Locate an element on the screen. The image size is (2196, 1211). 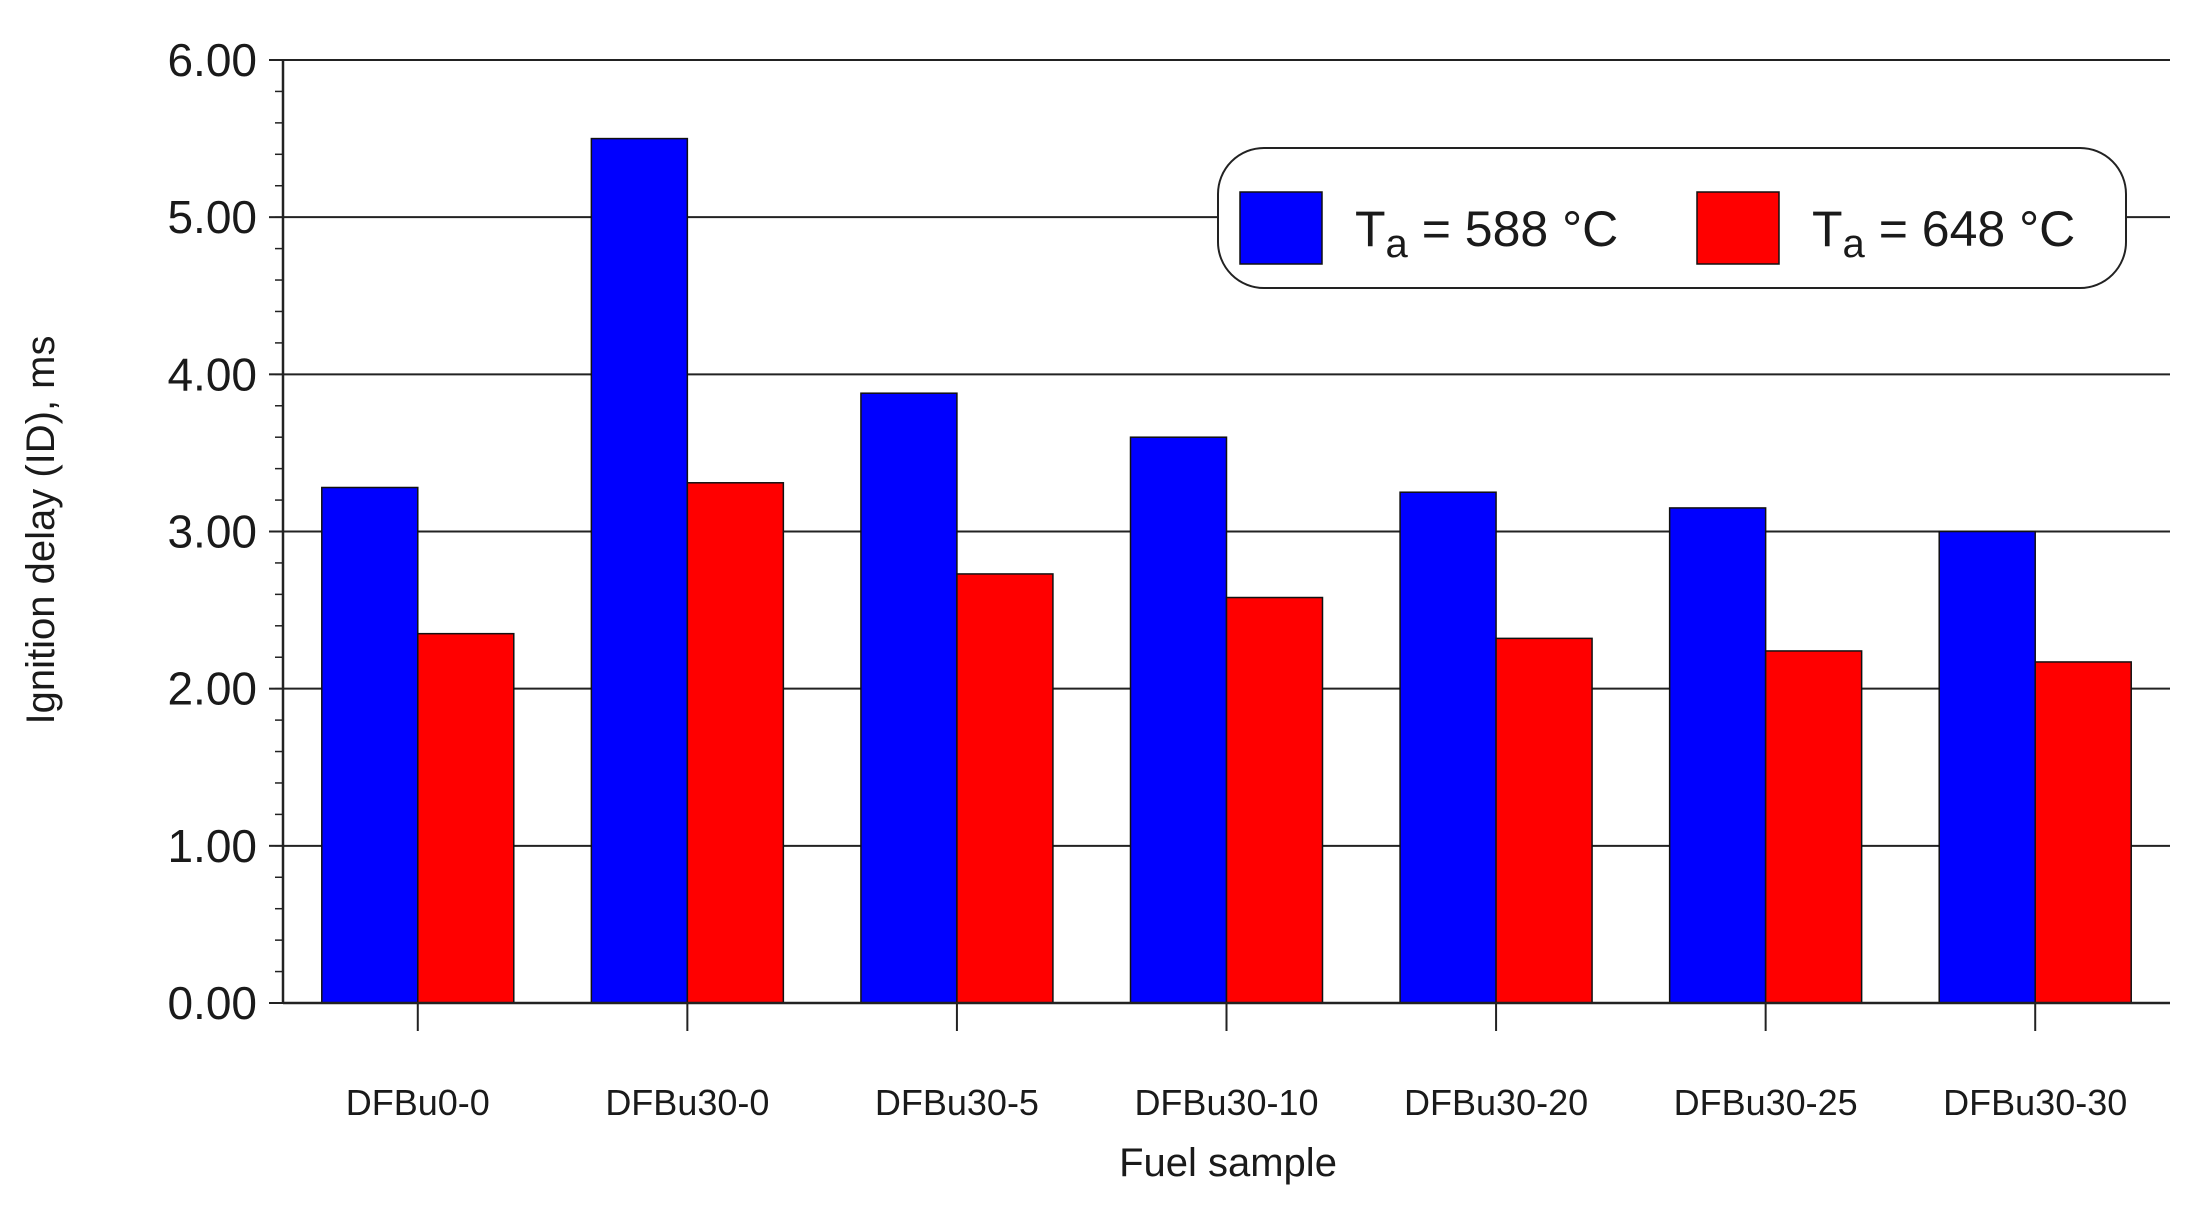
legend: Ta = 588 °C Ta = 648 °C is located at coordinates (1672, 218).